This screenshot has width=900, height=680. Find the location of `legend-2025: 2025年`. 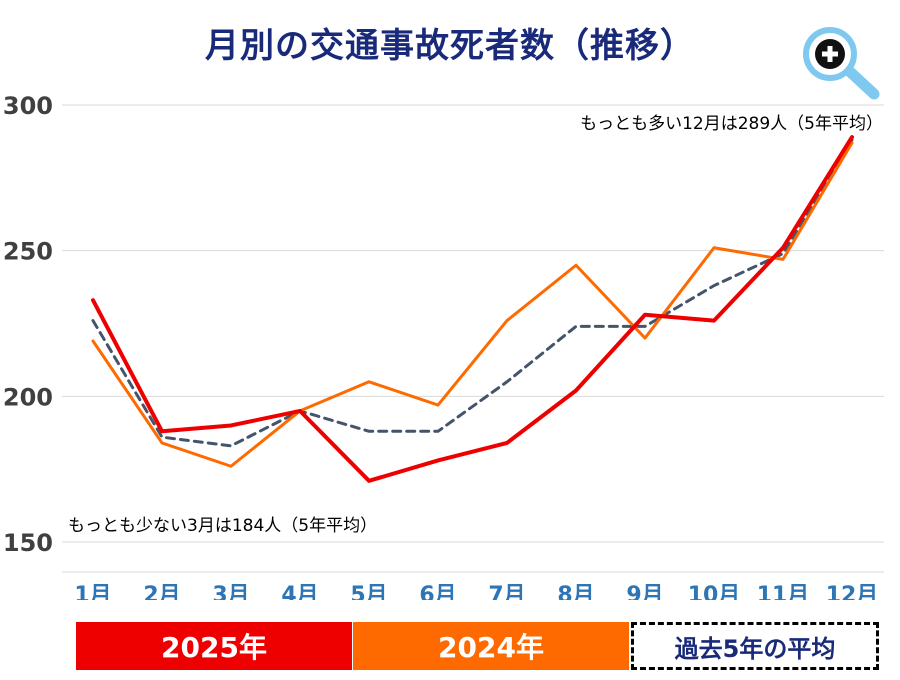

legend-2025: 2025年 is located at coordinates (214, 646).